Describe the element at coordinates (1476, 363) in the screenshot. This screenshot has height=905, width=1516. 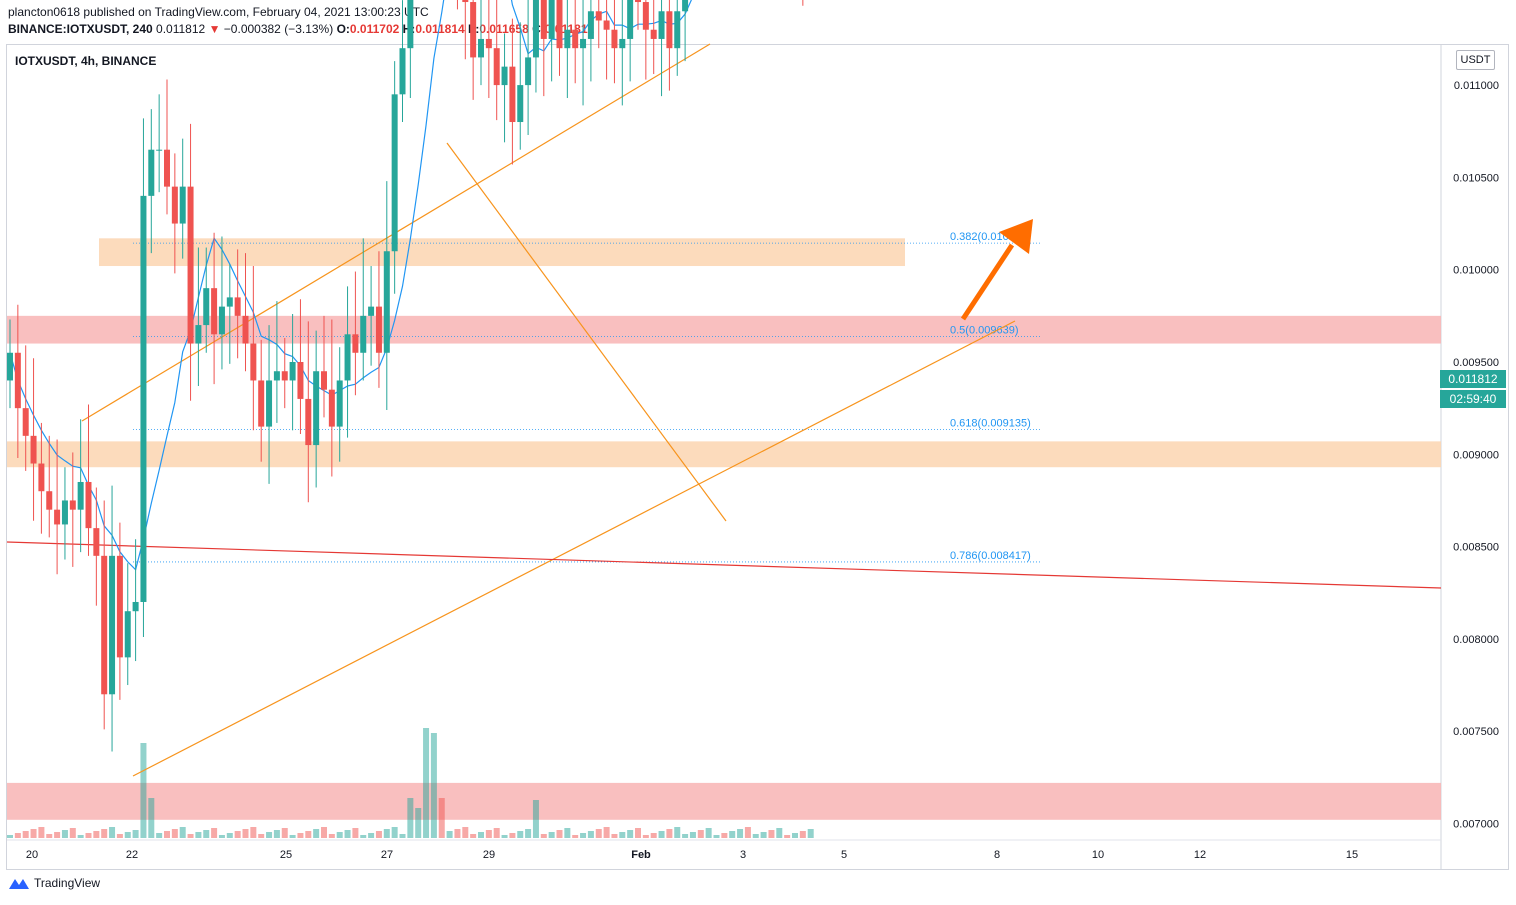
I see `price-tick-label: 0.009500` at that location.